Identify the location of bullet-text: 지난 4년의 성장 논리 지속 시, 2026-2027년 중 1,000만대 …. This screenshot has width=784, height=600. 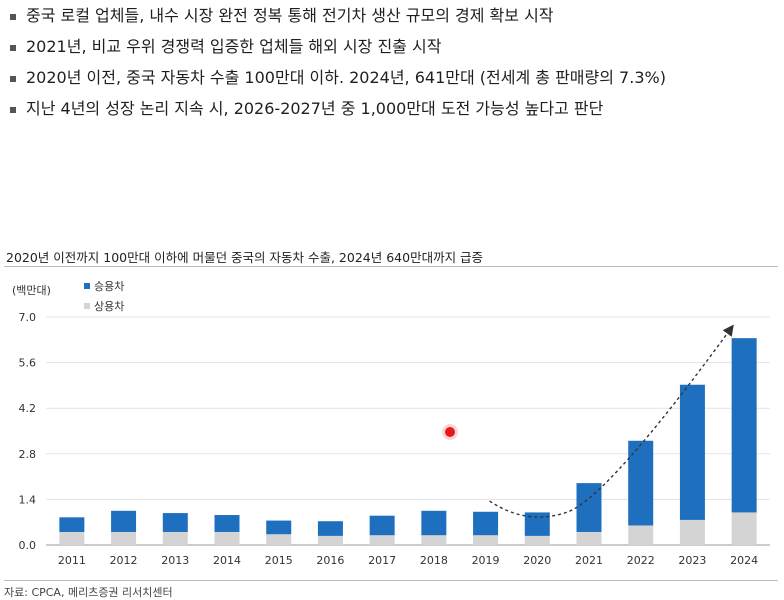
(315, 108).